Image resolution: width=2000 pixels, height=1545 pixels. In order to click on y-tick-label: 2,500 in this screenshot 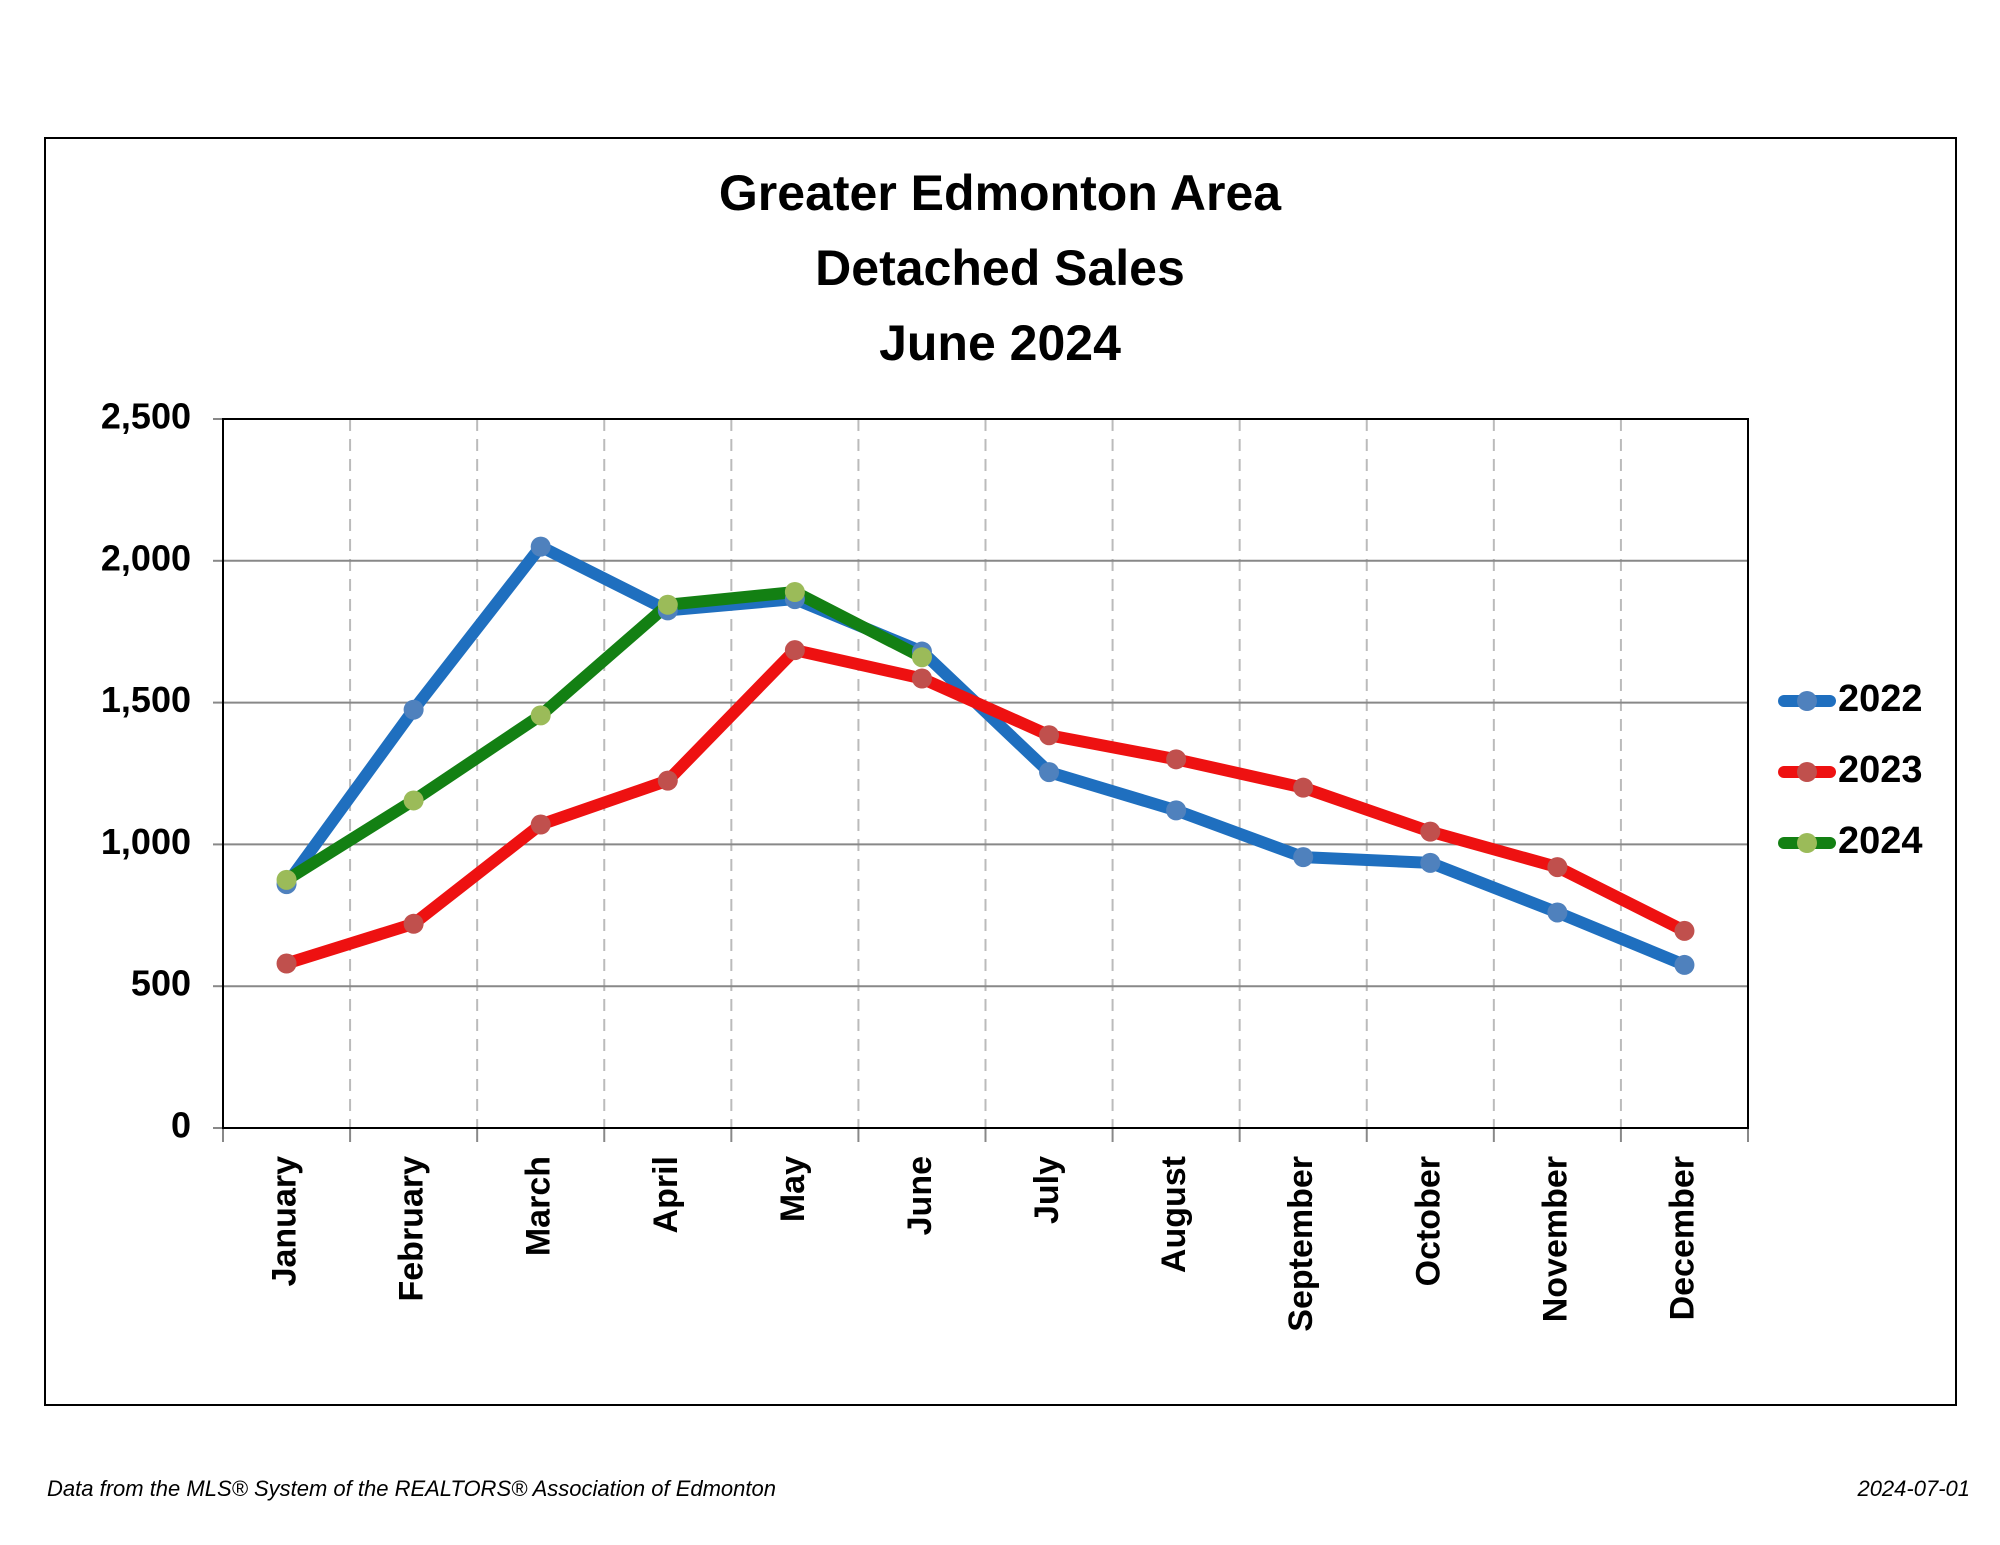, I will do `click(146, 416)`.